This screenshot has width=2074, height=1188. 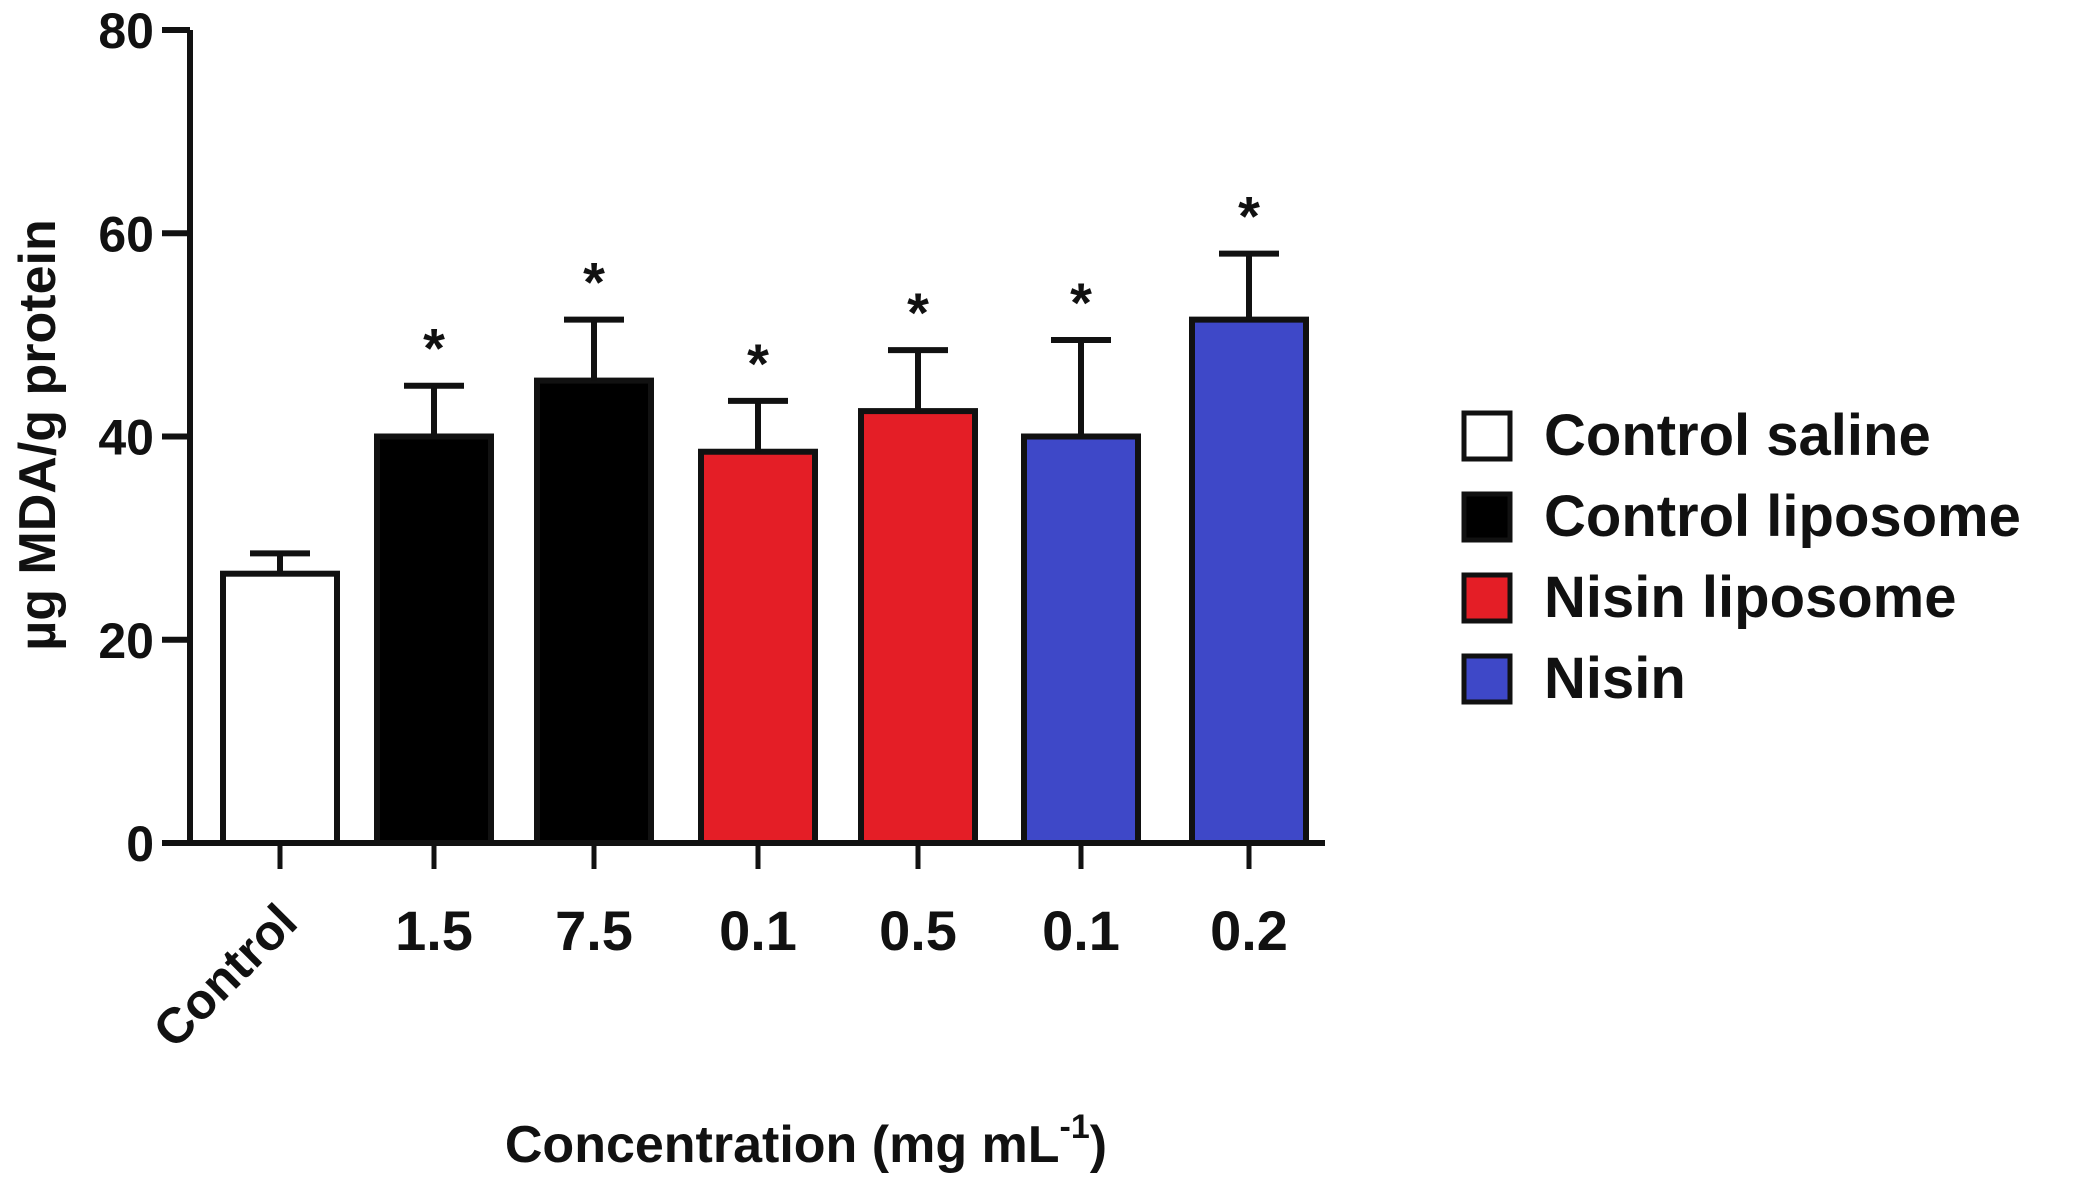 What do you see at coordinates (126, 641) in the screenshot?
I see `y-tick-label: 20` at bounding box center [126, 641].